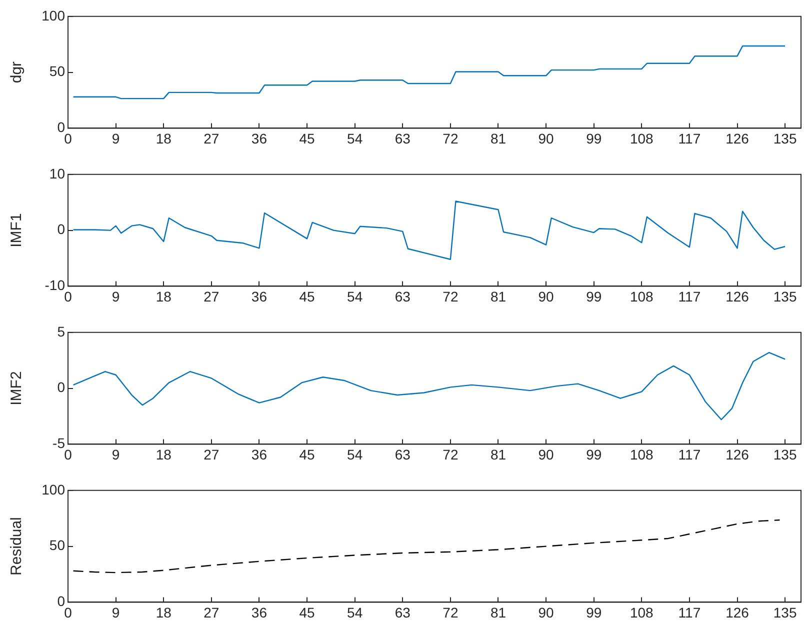  I want to click on y-axis-title: IMF2, so click(17, 388).